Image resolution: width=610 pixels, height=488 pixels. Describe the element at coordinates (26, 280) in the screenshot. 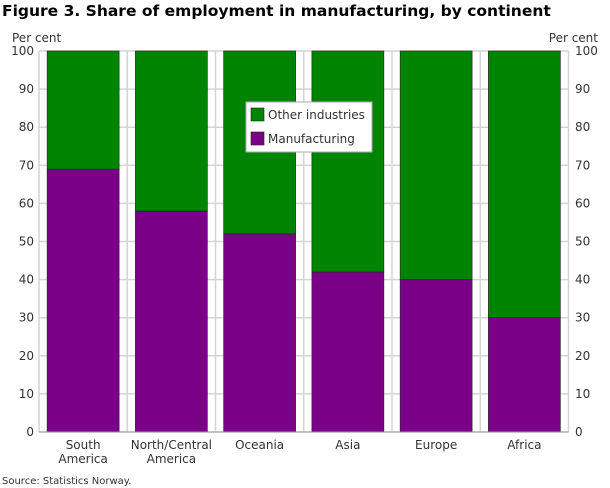

I see `y-tick-label-left: 40` at that location.